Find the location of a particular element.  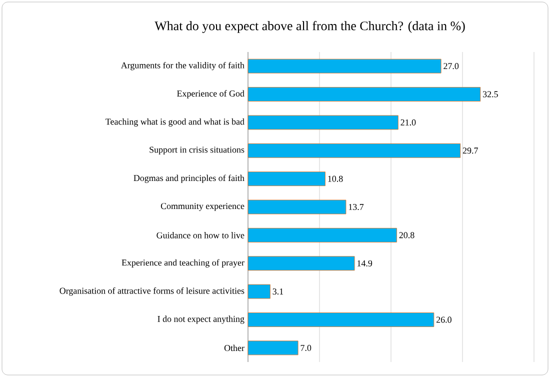

data-label: 26.0 is located at coordinates (444, 319).